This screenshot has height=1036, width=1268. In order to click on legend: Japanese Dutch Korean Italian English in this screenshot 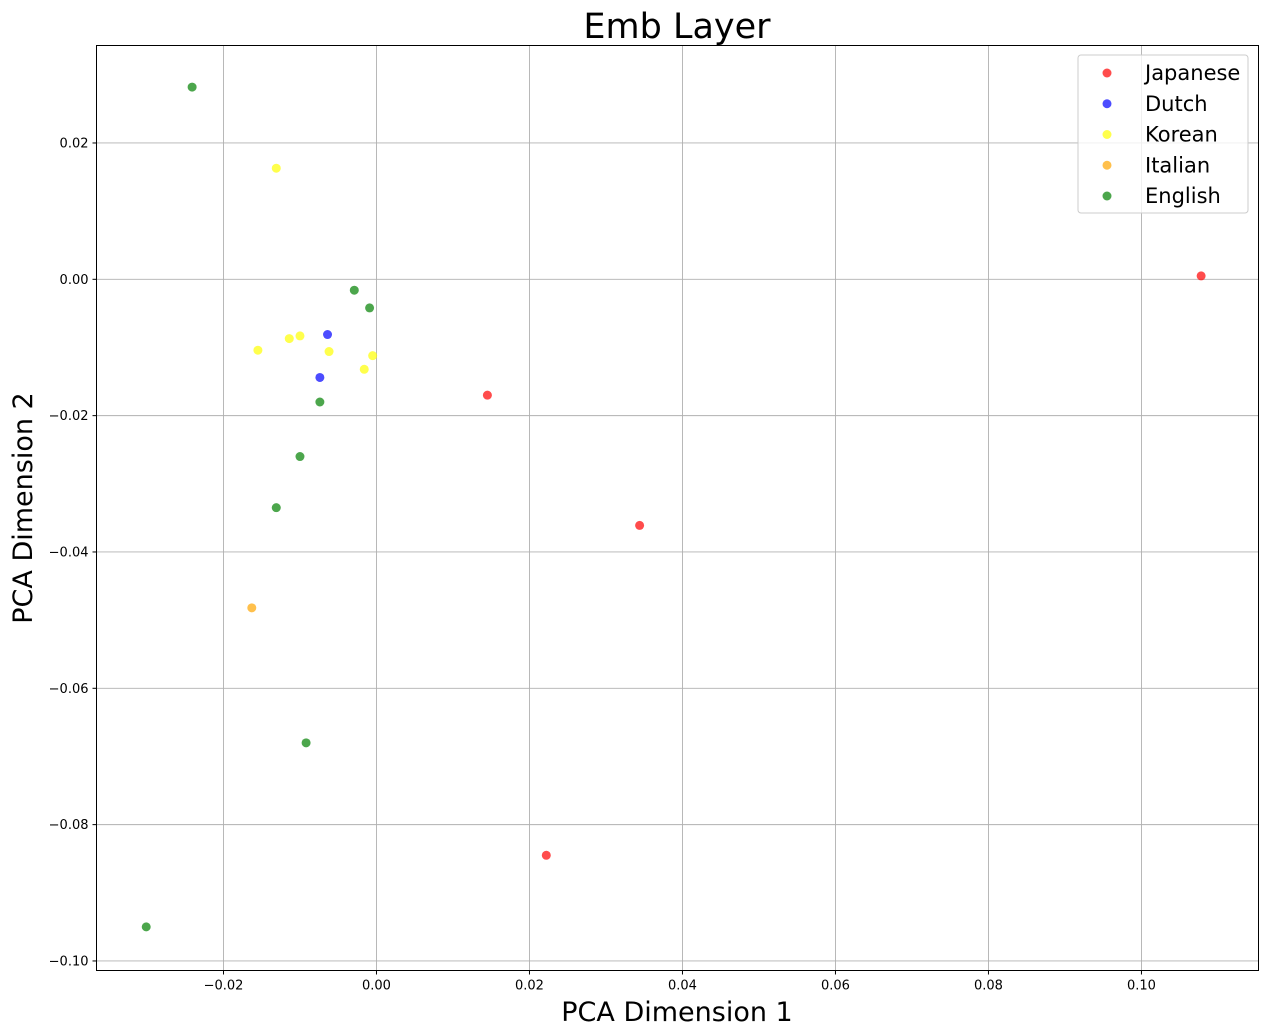, I will do `click(1163, 134)`.